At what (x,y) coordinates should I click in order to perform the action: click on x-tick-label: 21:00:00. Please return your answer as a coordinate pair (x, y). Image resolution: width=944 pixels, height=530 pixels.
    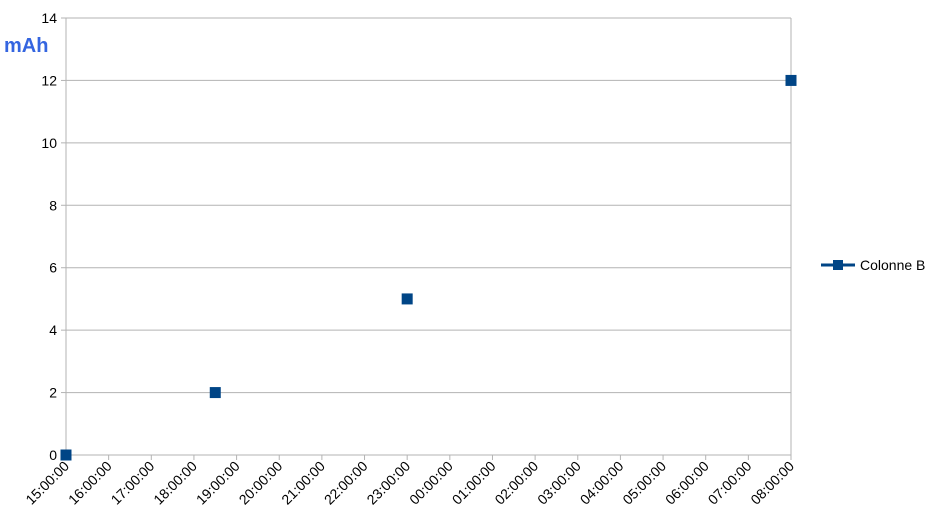
    Looking at the image, I should click on (303, 483).